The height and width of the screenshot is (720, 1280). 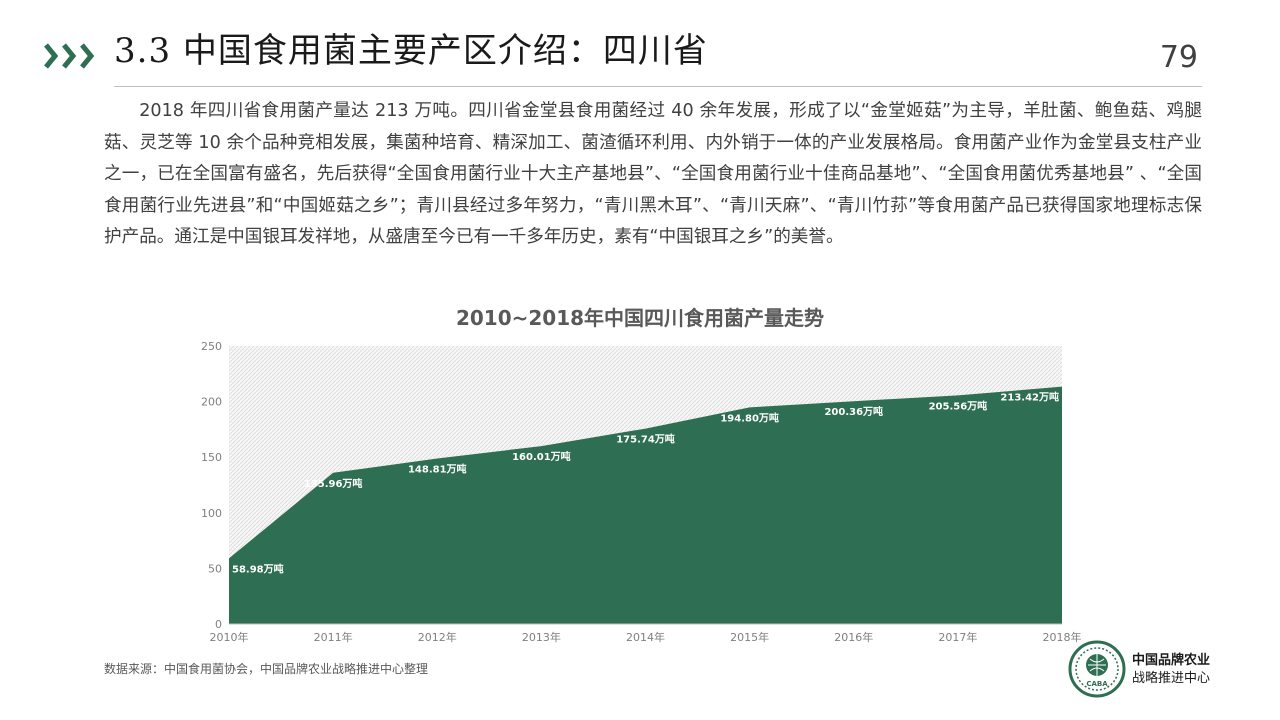 I want to click on data-label: 148.81万吨, so click(x=437, y=469).